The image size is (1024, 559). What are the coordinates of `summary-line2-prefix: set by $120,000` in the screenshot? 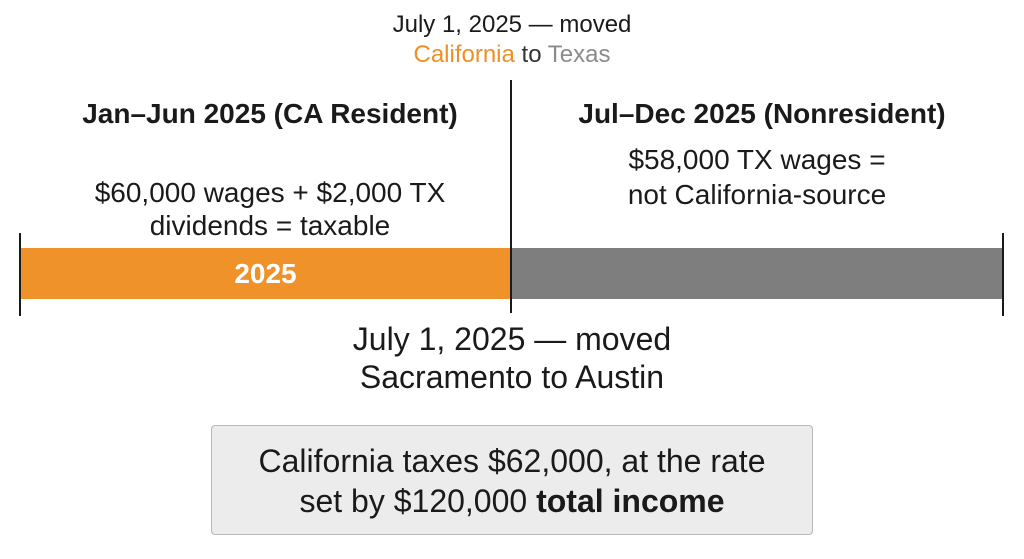 It's located at (413, 501).